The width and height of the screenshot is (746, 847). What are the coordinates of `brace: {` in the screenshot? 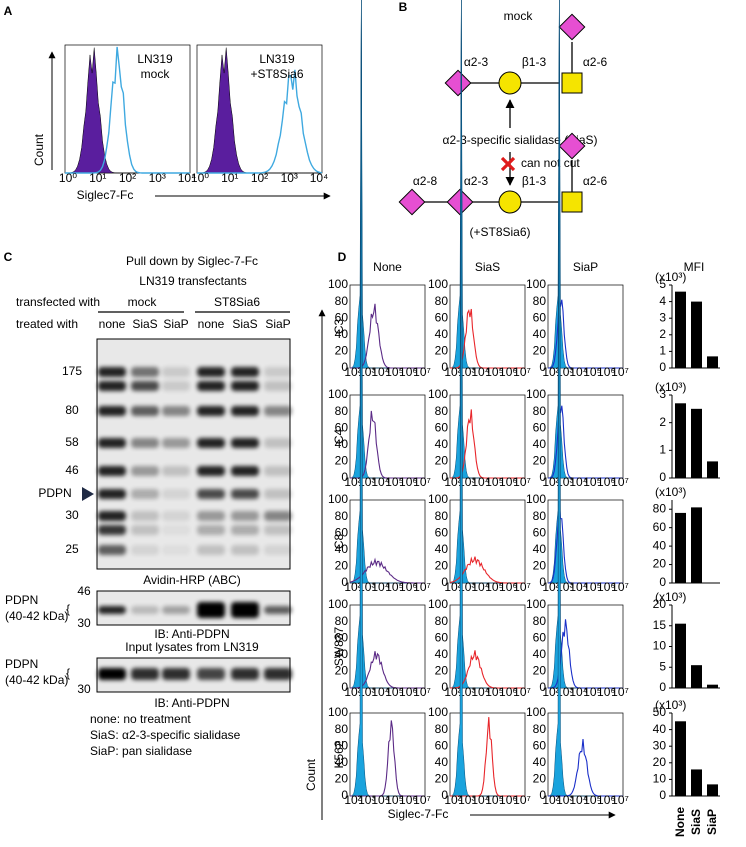 It's located at (68, 609).